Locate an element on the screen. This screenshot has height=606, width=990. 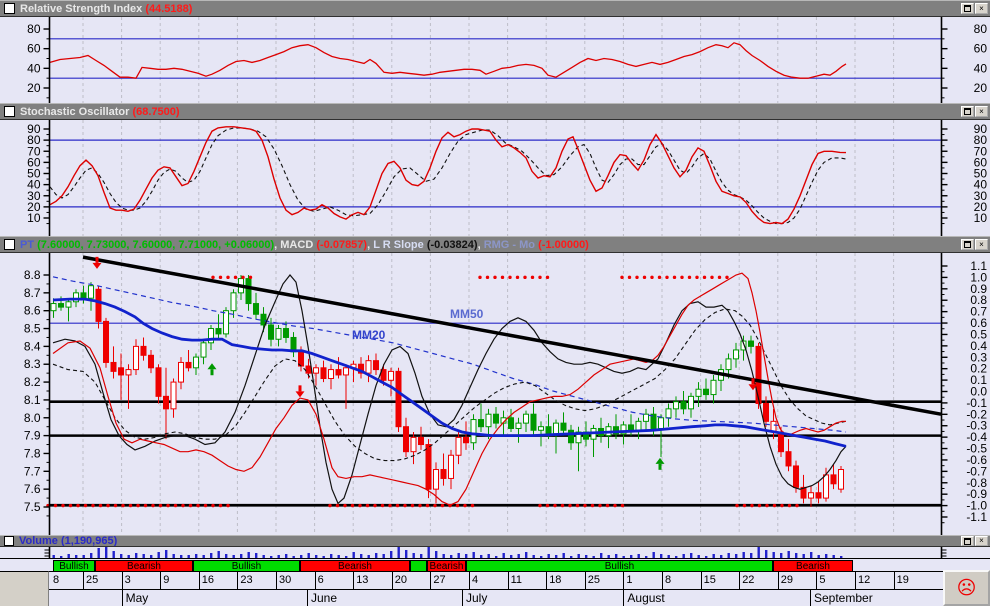
date-label: 19 is located at coordinates (902, 580).